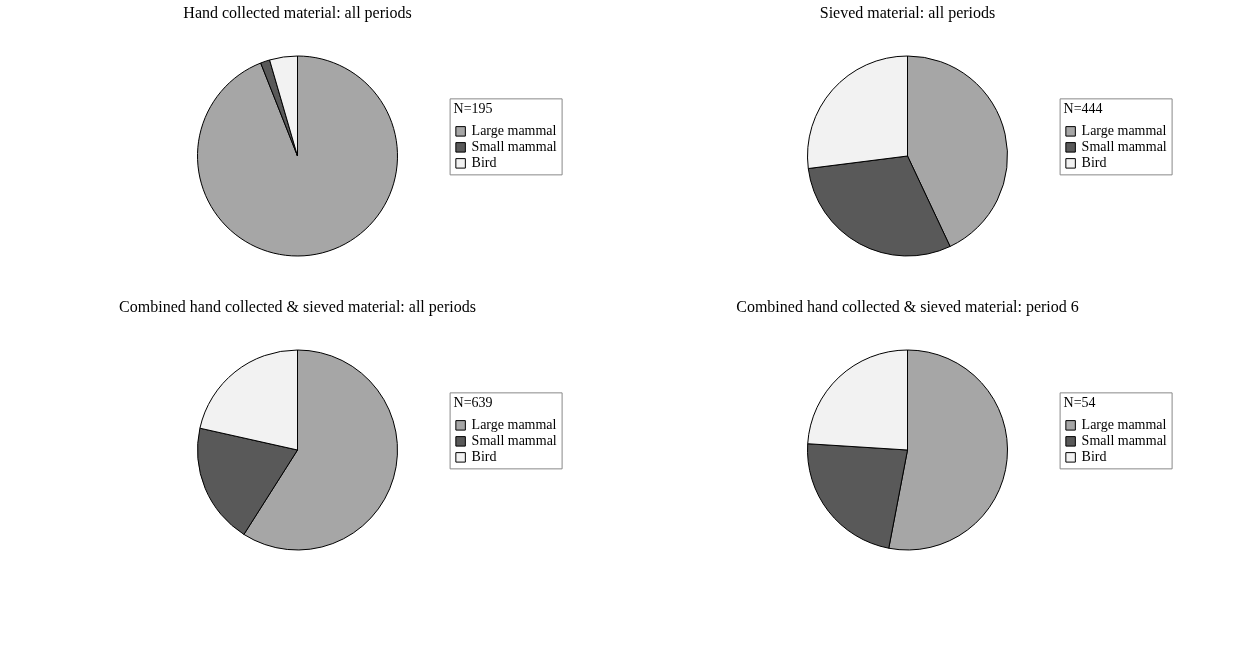  What do you see at coordinates (297, 13) in the screenshot?
I see `chart-title: Hand collected material: all periods` at bounding box center [297, 13].